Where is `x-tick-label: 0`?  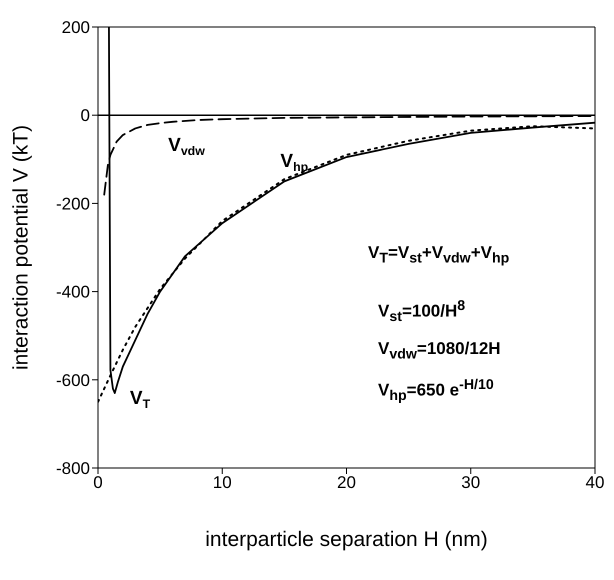 x-tick-label: 0 is located at coordinates (98, 482).